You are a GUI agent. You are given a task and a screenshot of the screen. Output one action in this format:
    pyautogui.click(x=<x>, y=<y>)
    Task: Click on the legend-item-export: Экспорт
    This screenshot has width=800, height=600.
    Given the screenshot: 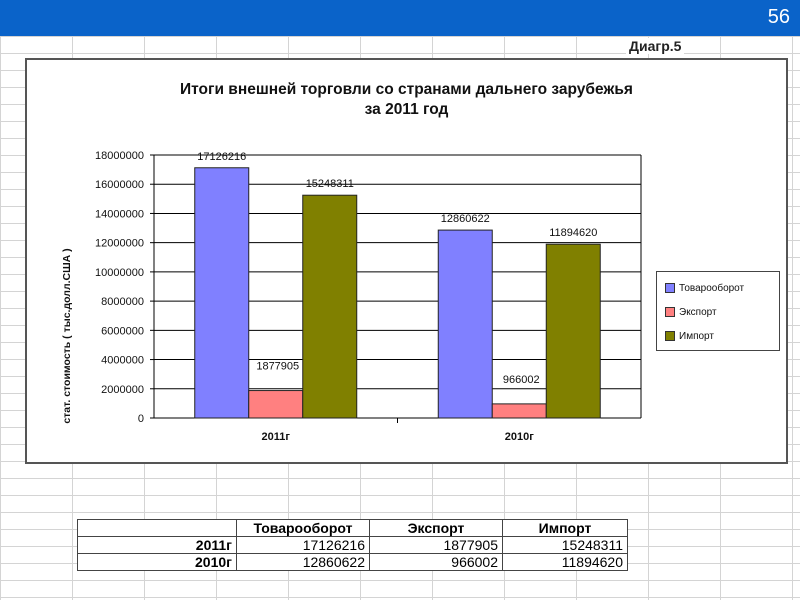 What is the action you would take?
    pyautogui.click(x=691, y=312)
    